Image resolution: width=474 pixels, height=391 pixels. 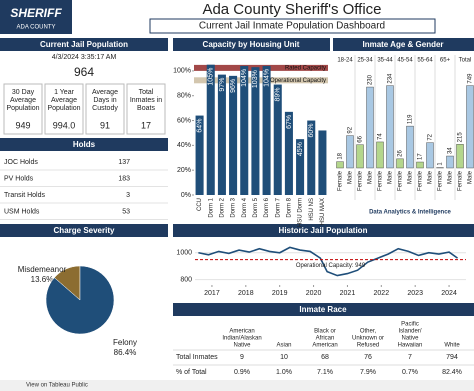 What do you see at coordinates (84, 230) in the screenshot?
I see `panel-title: Charge Severity` at bounding box center [84, 230].